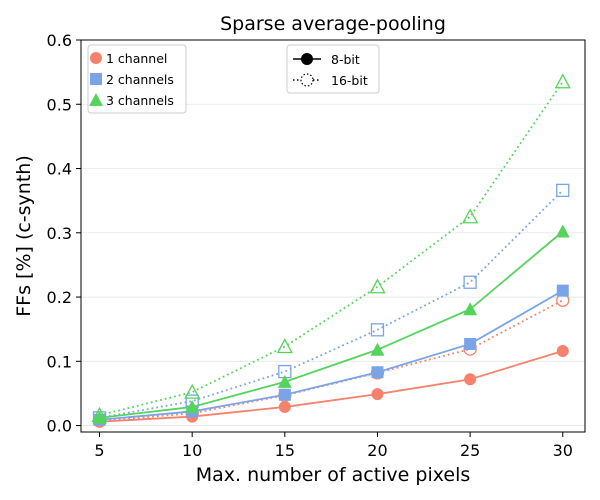 This screenshot has width=600, height=500. Describe the element at coordinates (96, 58) in the screenshot. I see `legend-circle-marker` at that location.